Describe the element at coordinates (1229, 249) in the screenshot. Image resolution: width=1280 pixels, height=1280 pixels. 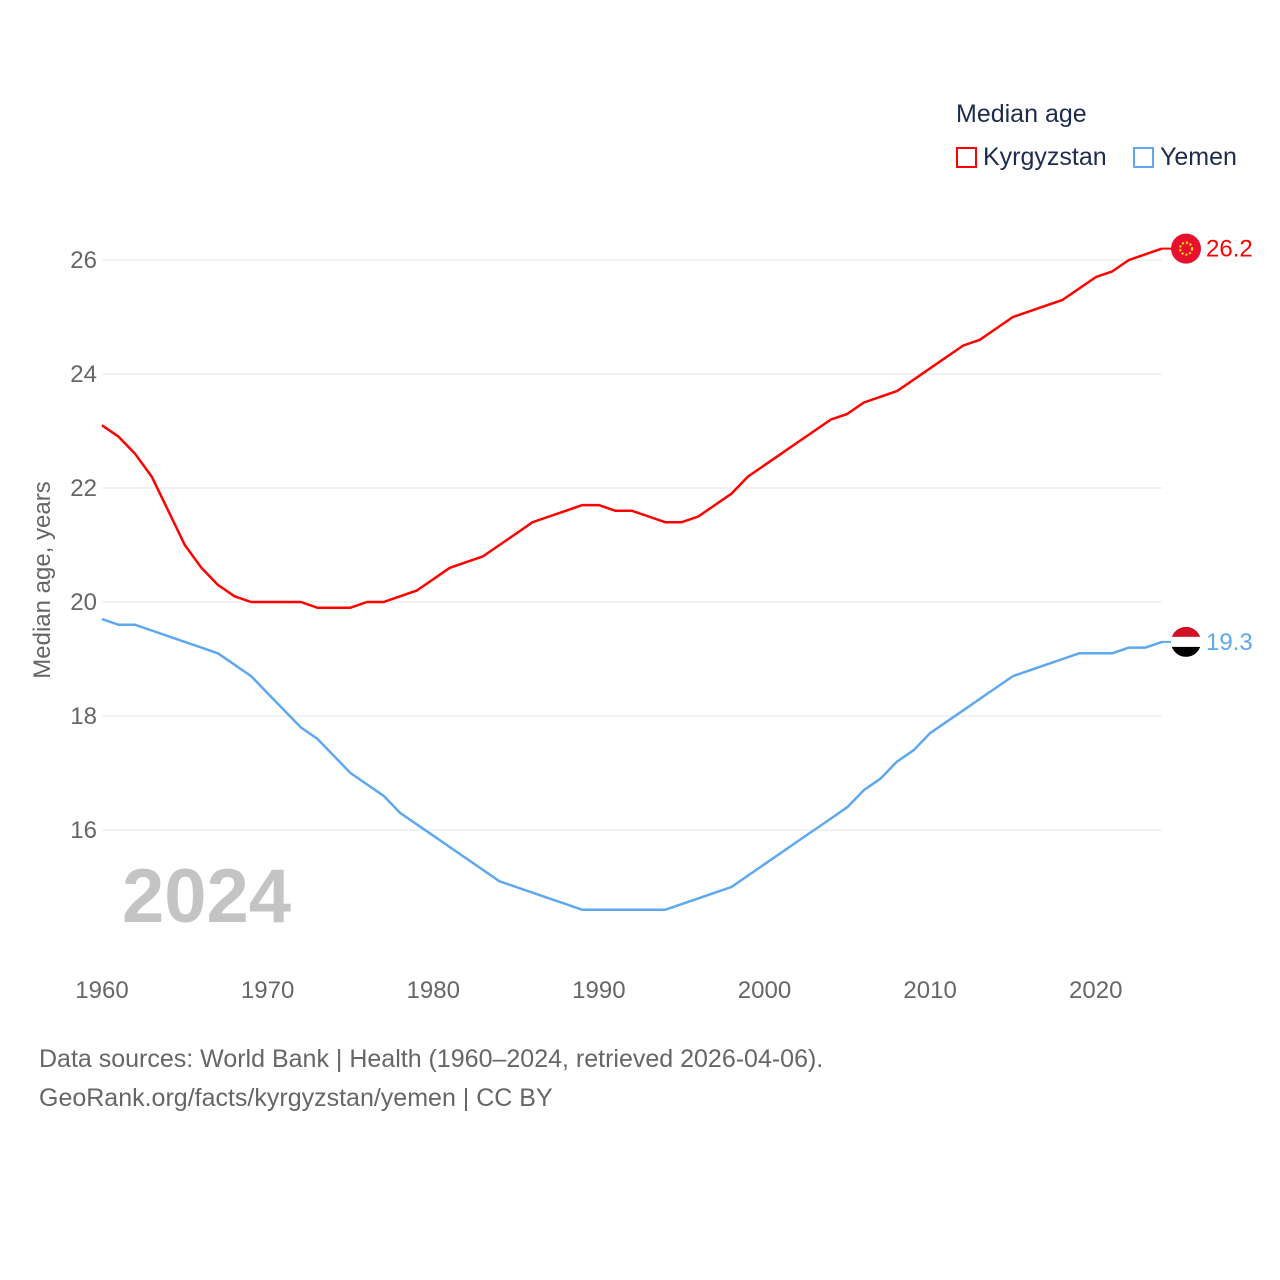
I see `end-value-label: 26.2` at that location.